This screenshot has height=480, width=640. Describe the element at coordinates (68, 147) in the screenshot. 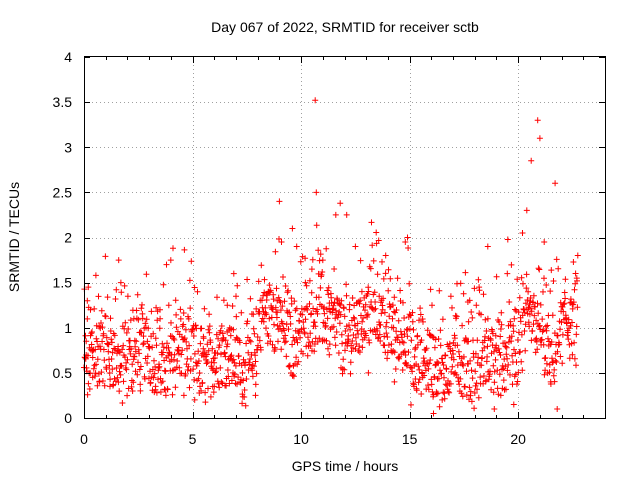

I see `y-tick-label: 3` at that location.